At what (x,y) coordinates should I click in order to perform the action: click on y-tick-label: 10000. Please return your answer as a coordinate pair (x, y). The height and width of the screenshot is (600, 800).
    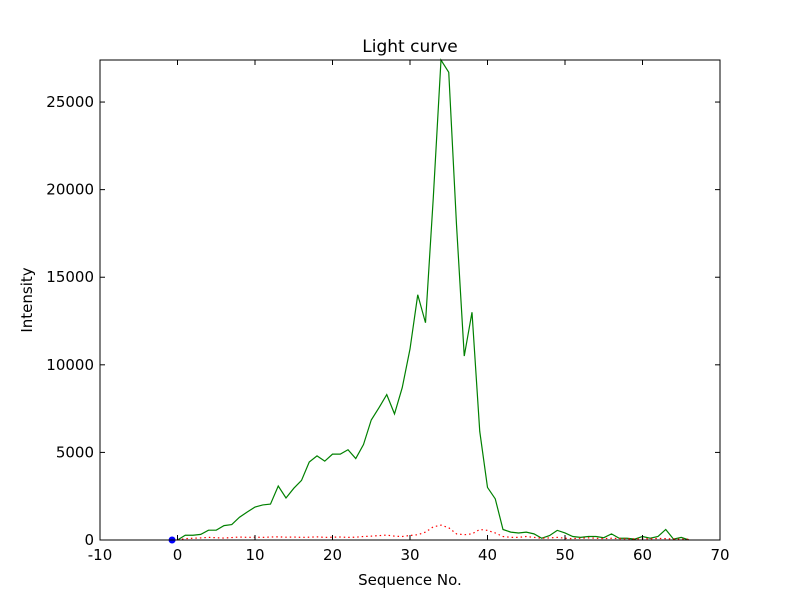
    Looking at the image, I should click on (70, 365).